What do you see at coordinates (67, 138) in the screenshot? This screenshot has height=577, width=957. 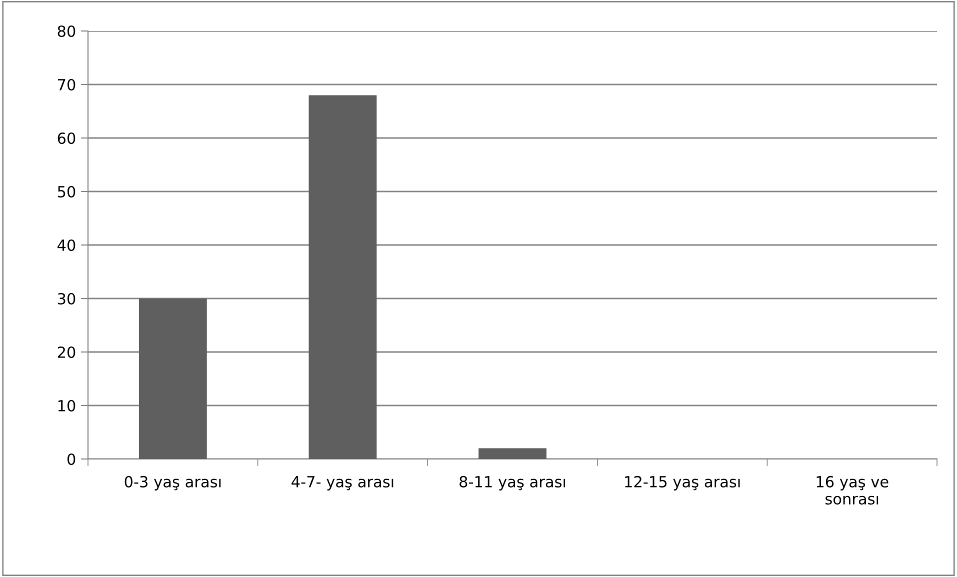 I see `y-tick-label: 60` at bounding box center [67, 138].